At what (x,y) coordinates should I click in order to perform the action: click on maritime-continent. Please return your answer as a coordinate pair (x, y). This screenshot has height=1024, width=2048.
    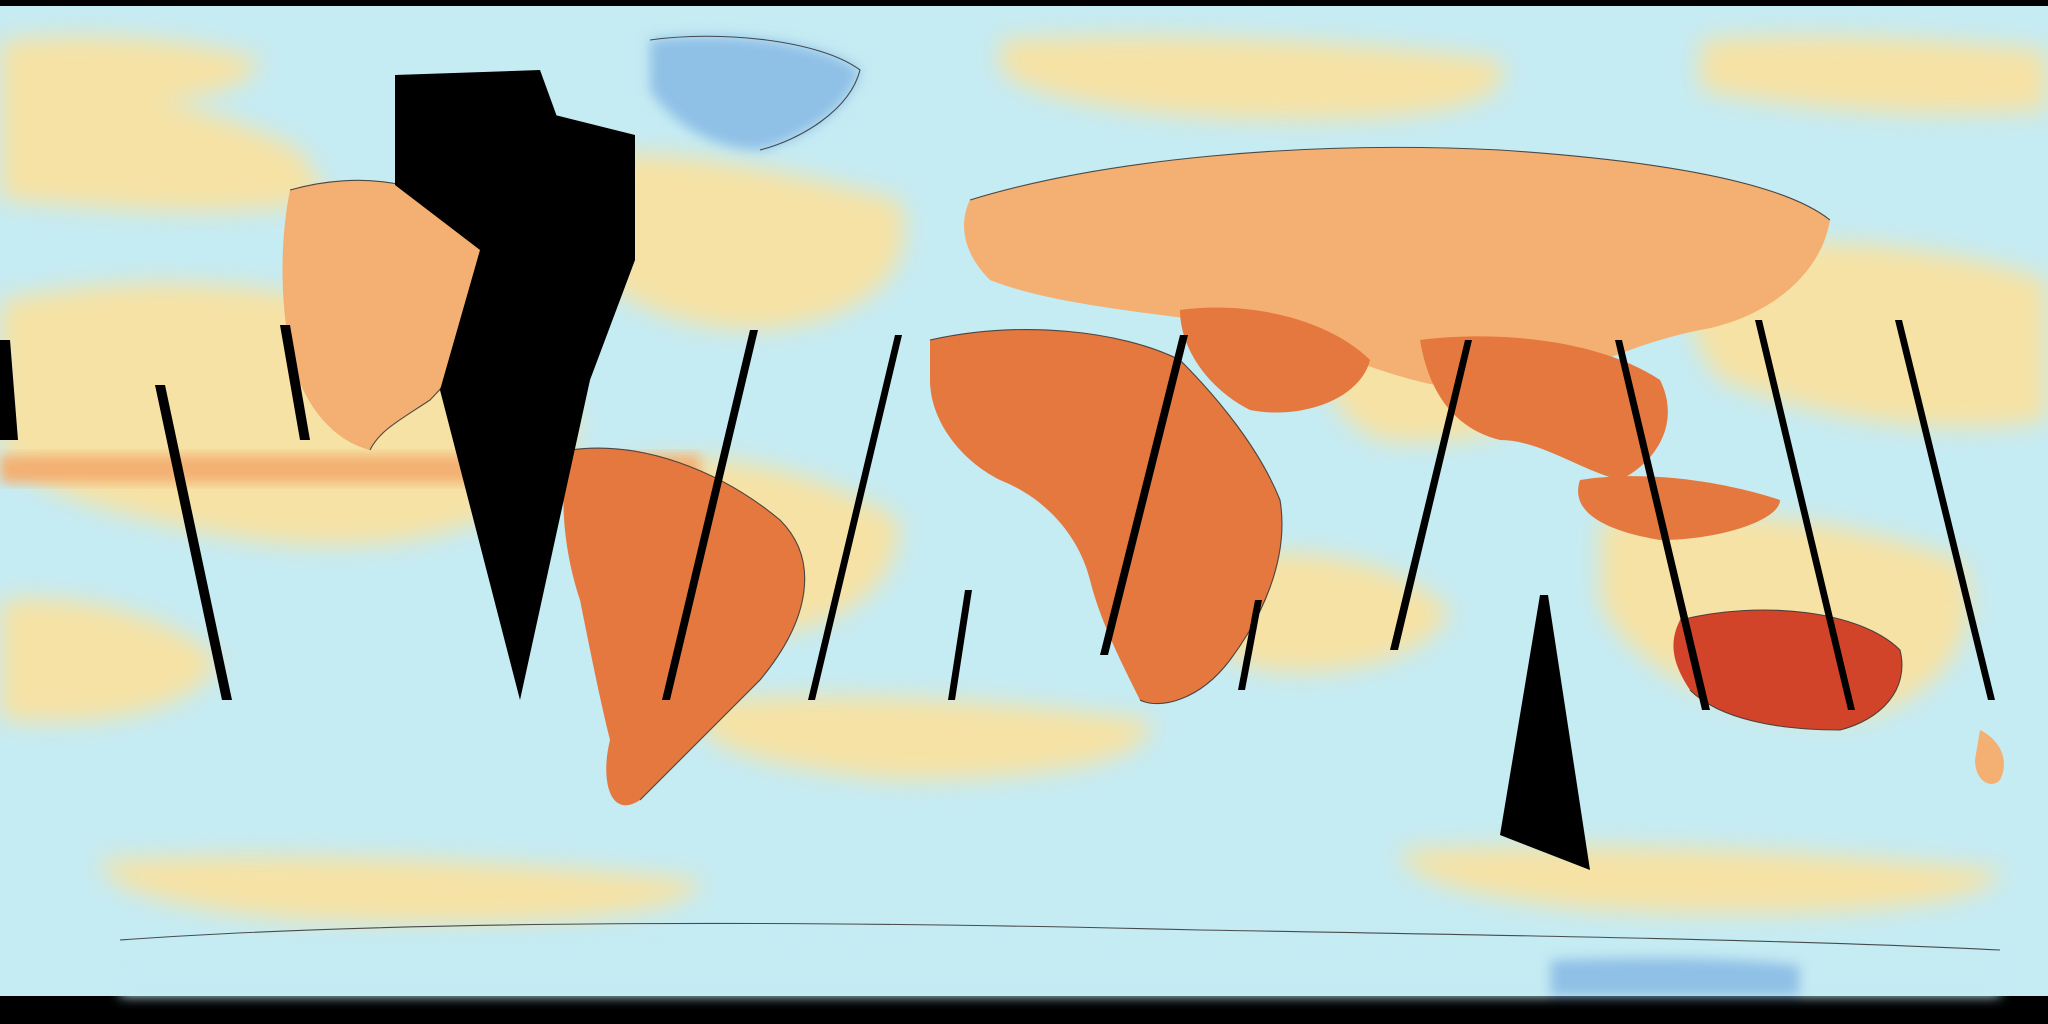
    Looking at the image, I should click on (1679, 508).